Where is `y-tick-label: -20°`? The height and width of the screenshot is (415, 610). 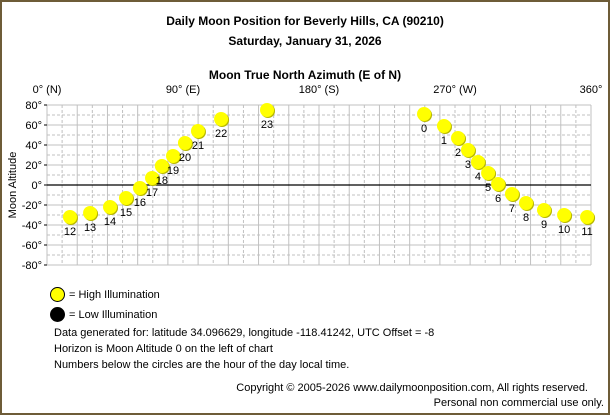 y-tick-label: -20° is located at coordinates (32, 206).